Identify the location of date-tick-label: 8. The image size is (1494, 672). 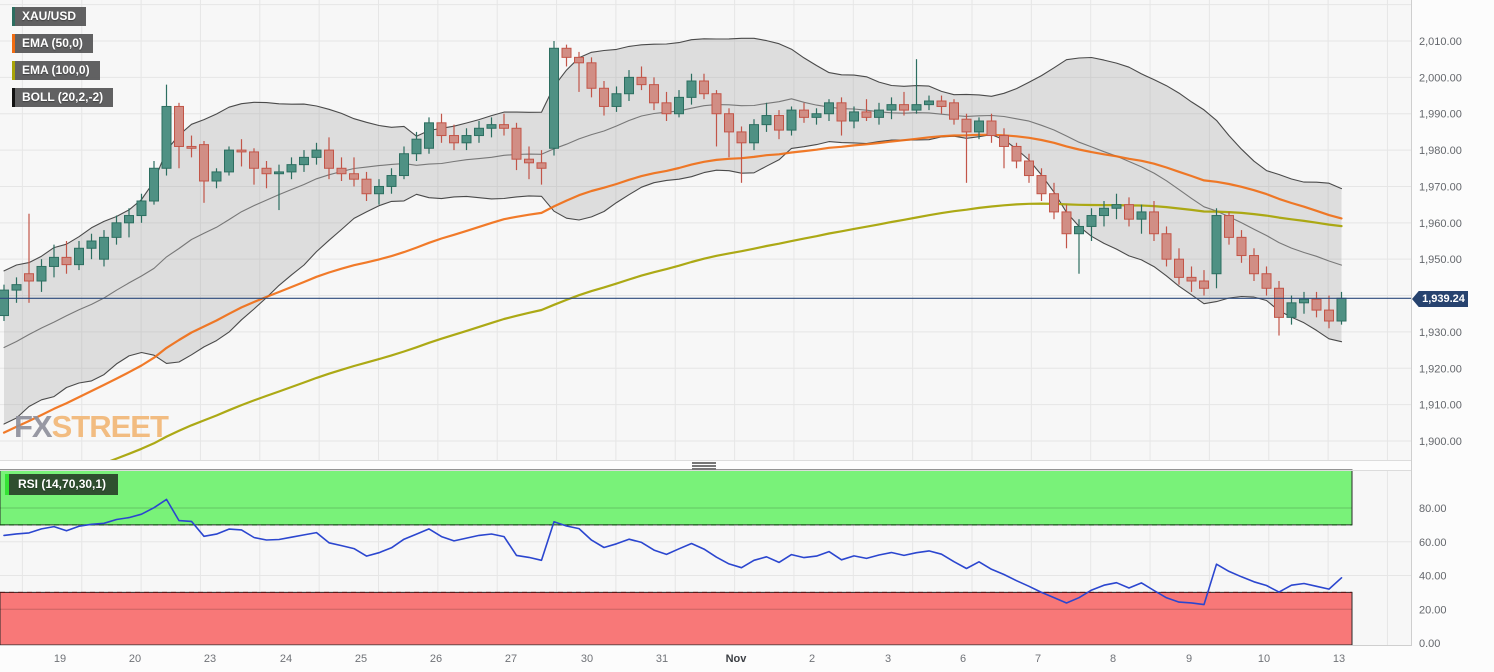
(1113, 659).